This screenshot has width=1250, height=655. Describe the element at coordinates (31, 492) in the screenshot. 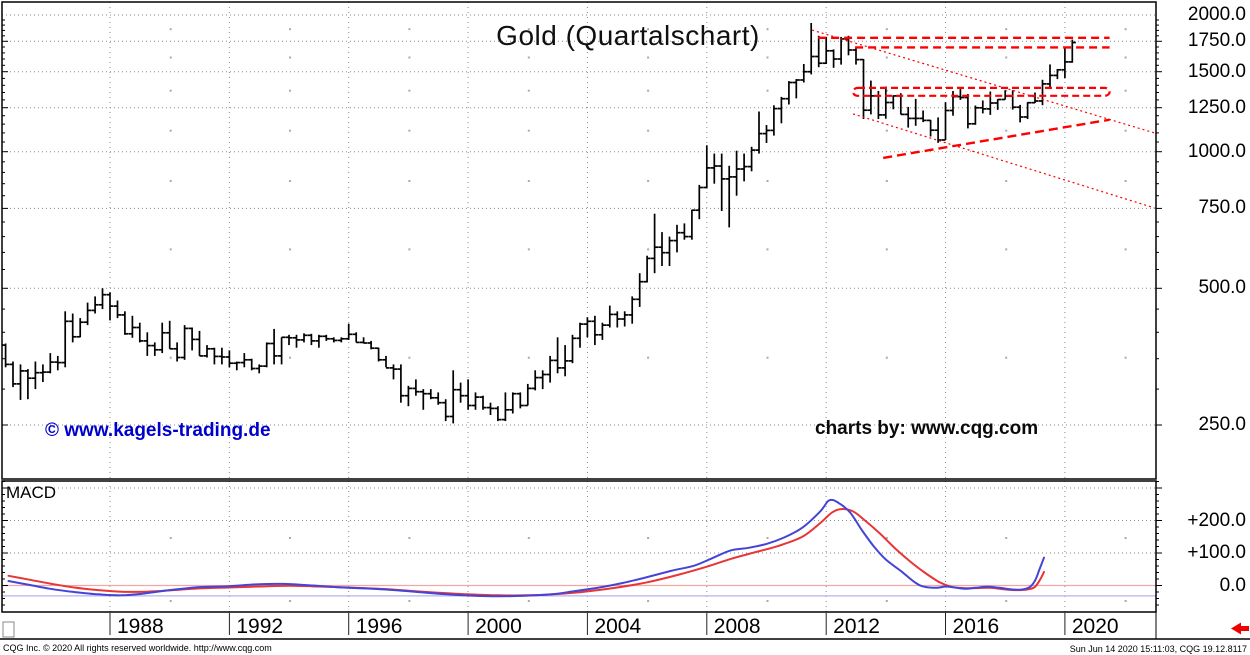

I see `macd-panel-label: MACD` at that location.